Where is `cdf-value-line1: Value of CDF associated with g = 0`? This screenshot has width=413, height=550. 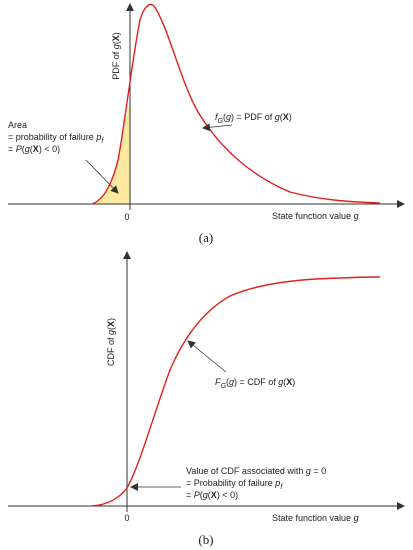
cdf-value-line1: Value of CDF associated with g = 0 is located at coordinates (256, 471).